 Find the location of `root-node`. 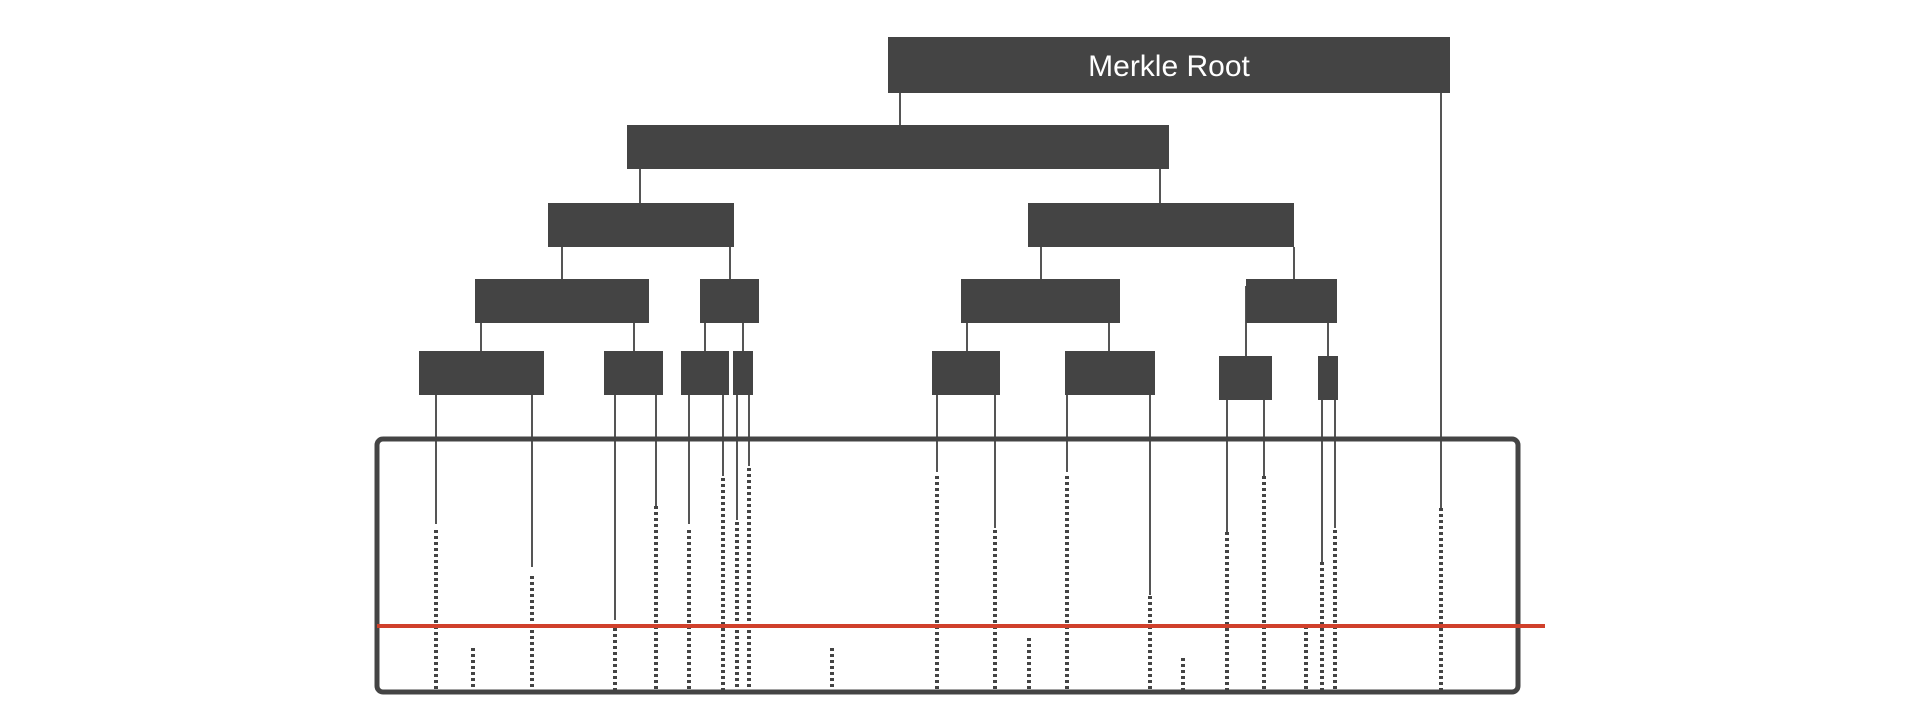

root-node is located at coordinates (1169, 65).